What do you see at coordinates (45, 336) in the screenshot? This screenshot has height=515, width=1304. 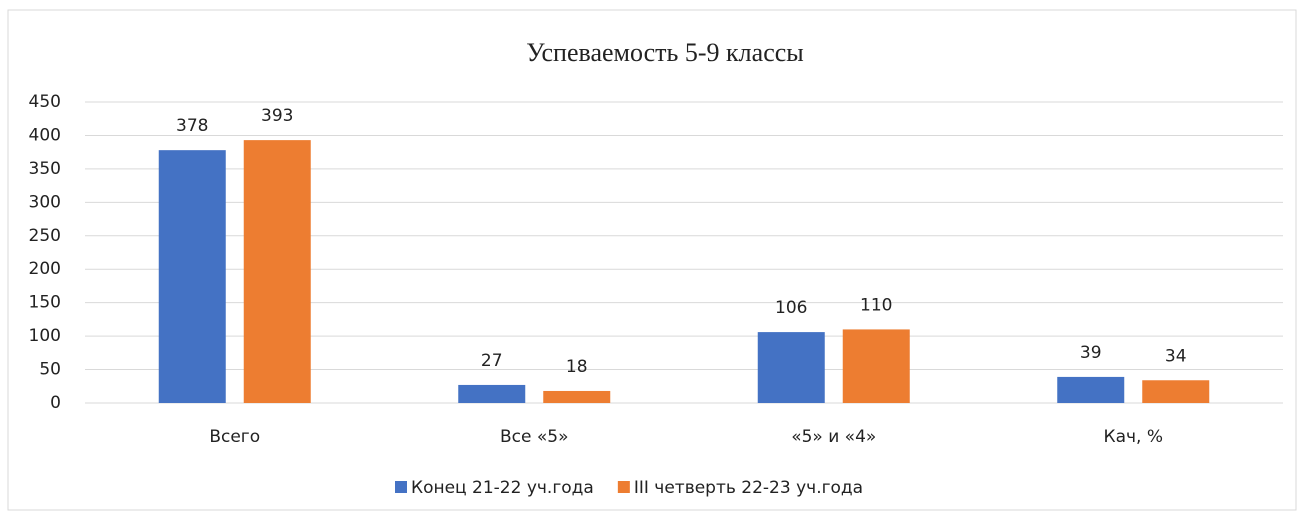 I see `y-tick-label: 100` at bounding box center [45, 336].